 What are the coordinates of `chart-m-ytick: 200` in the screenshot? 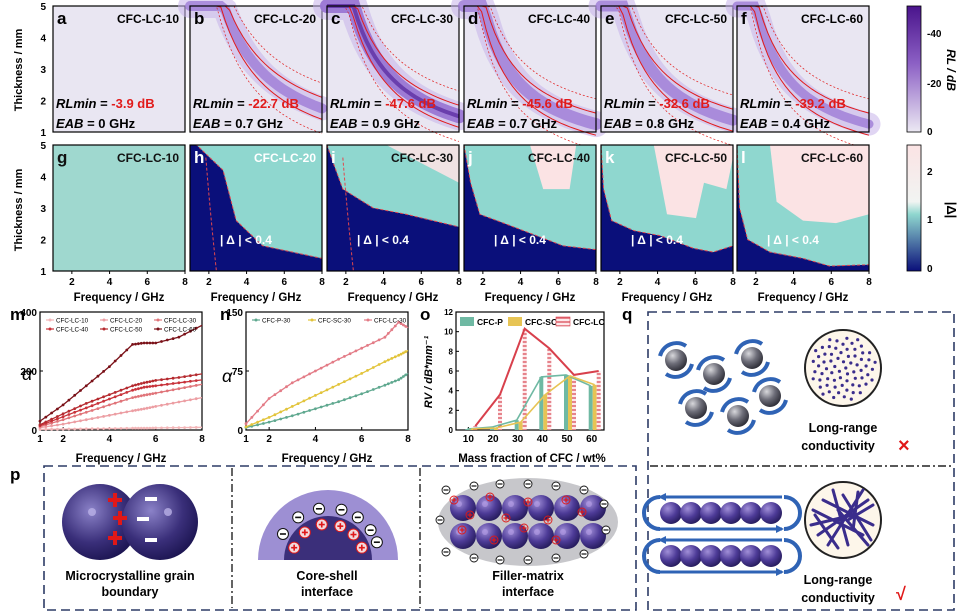 It's located at (28, 372).